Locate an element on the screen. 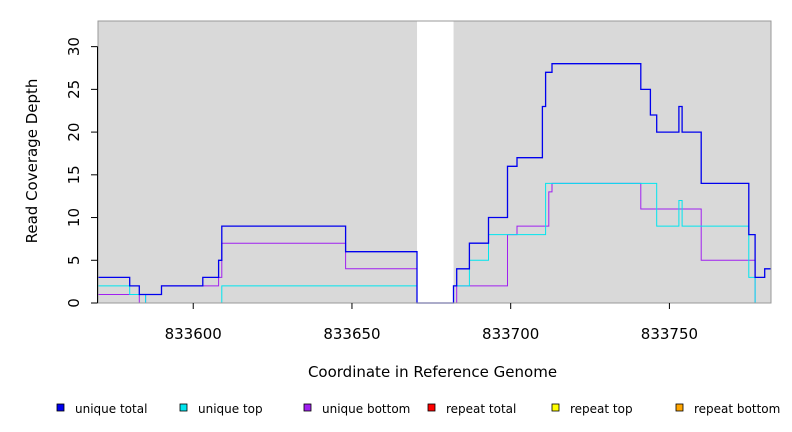  x-axis: 833600 833650 833700 833750 is located at coordinates (431, 323).